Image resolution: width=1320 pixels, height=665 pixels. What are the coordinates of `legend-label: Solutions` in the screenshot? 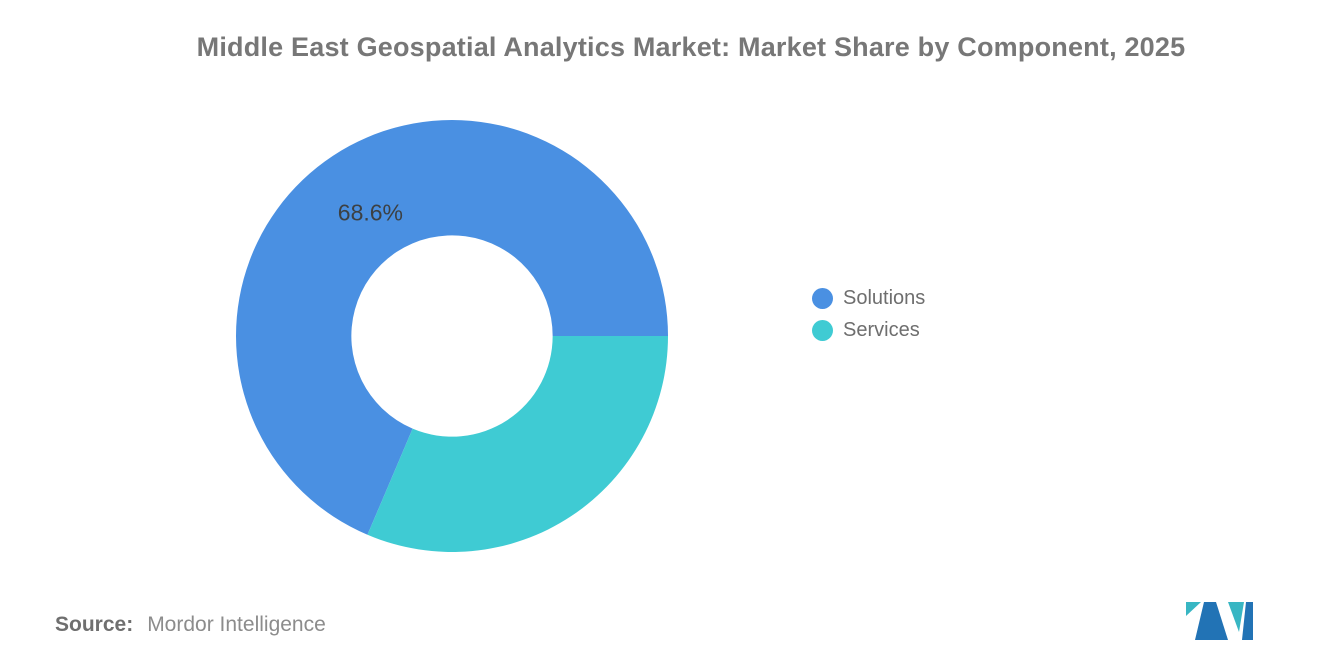 It's located at (884, 298).